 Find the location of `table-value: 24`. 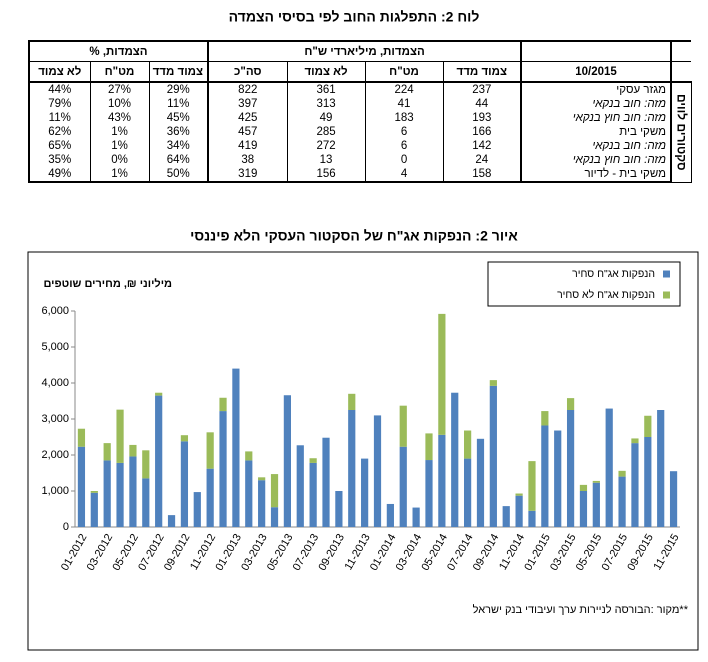

table-value: 24 is located at coordinates (482, 160).